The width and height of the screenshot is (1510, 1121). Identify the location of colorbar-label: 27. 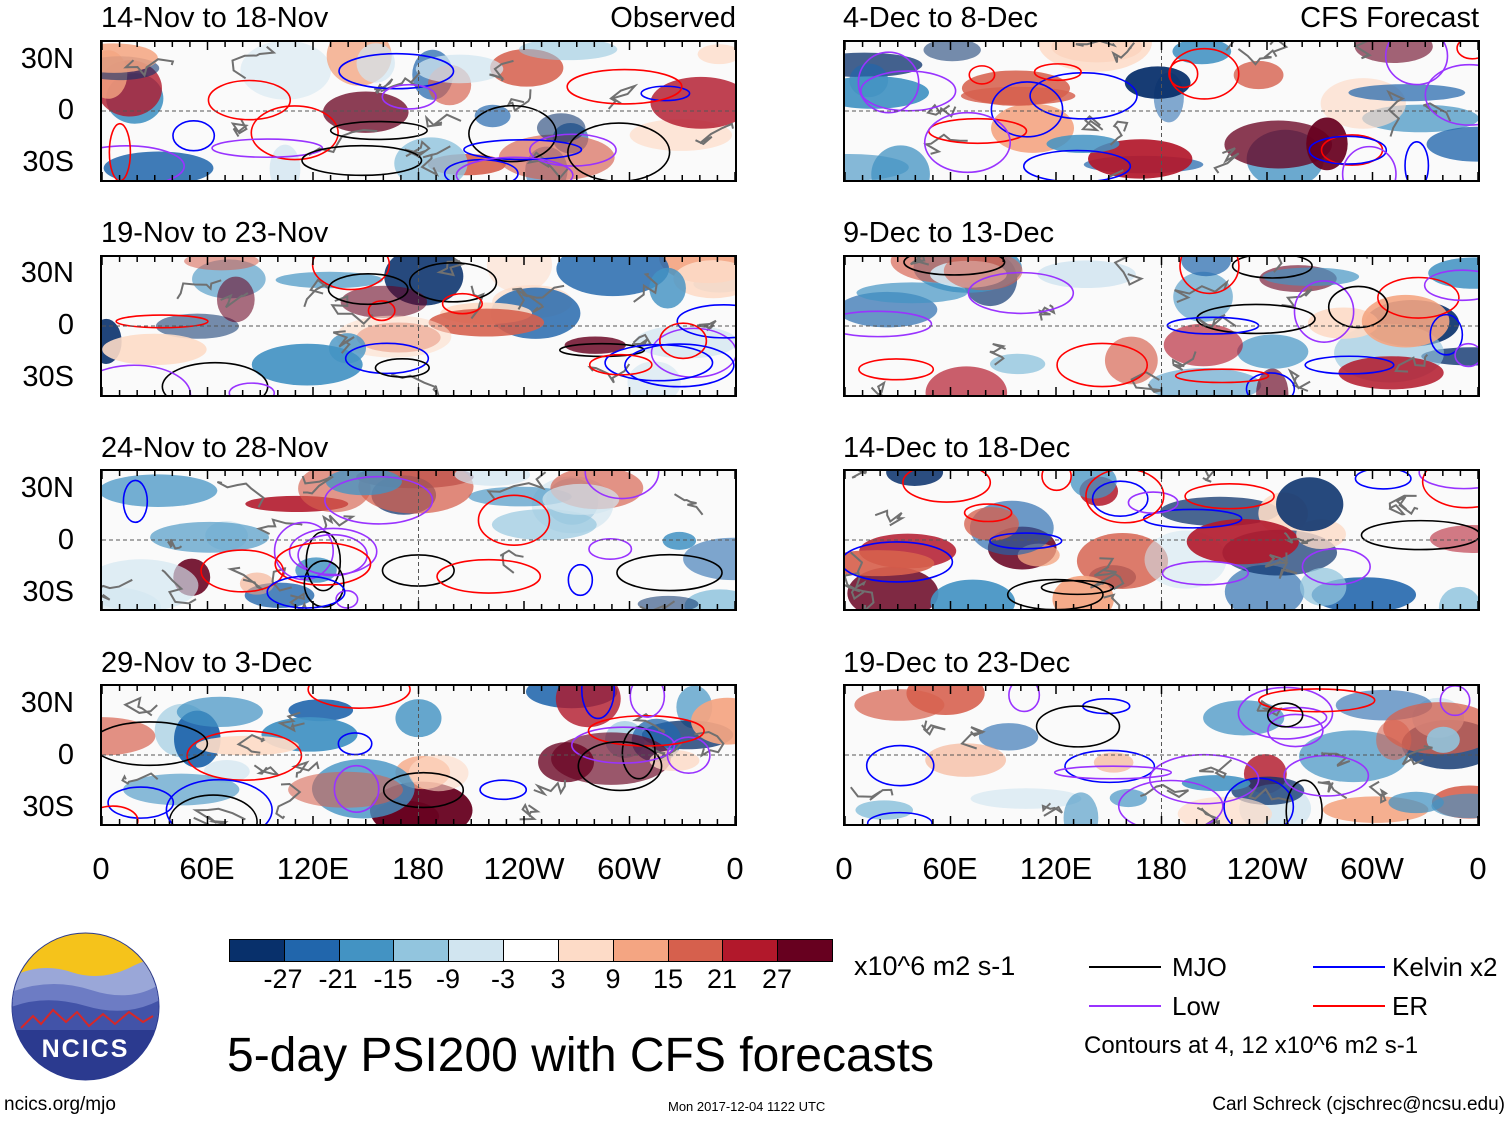
(777, 979).